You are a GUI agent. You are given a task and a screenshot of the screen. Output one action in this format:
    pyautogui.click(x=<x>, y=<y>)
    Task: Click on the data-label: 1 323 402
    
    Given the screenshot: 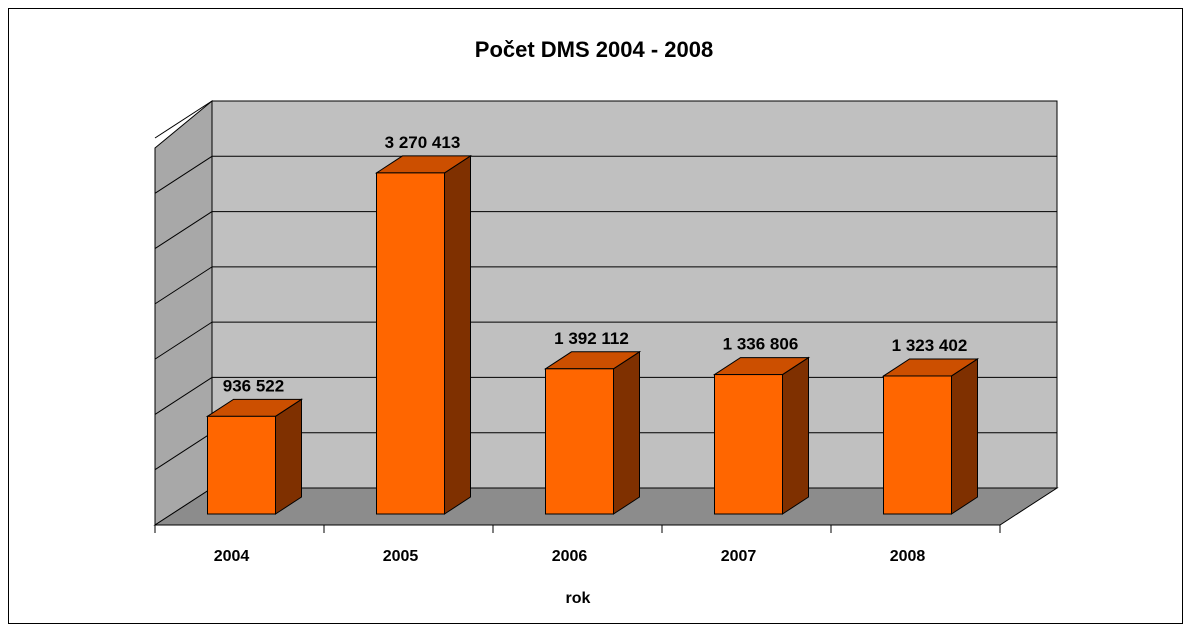 What is the action you would take?
    pyautogui.click(x=930, y=345)
    